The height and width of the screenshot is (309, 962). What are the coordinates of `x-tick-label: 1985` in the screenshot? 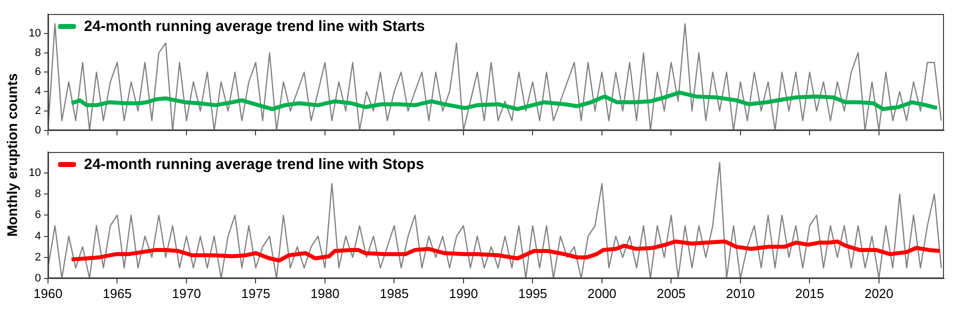 It's located at (394, 293).